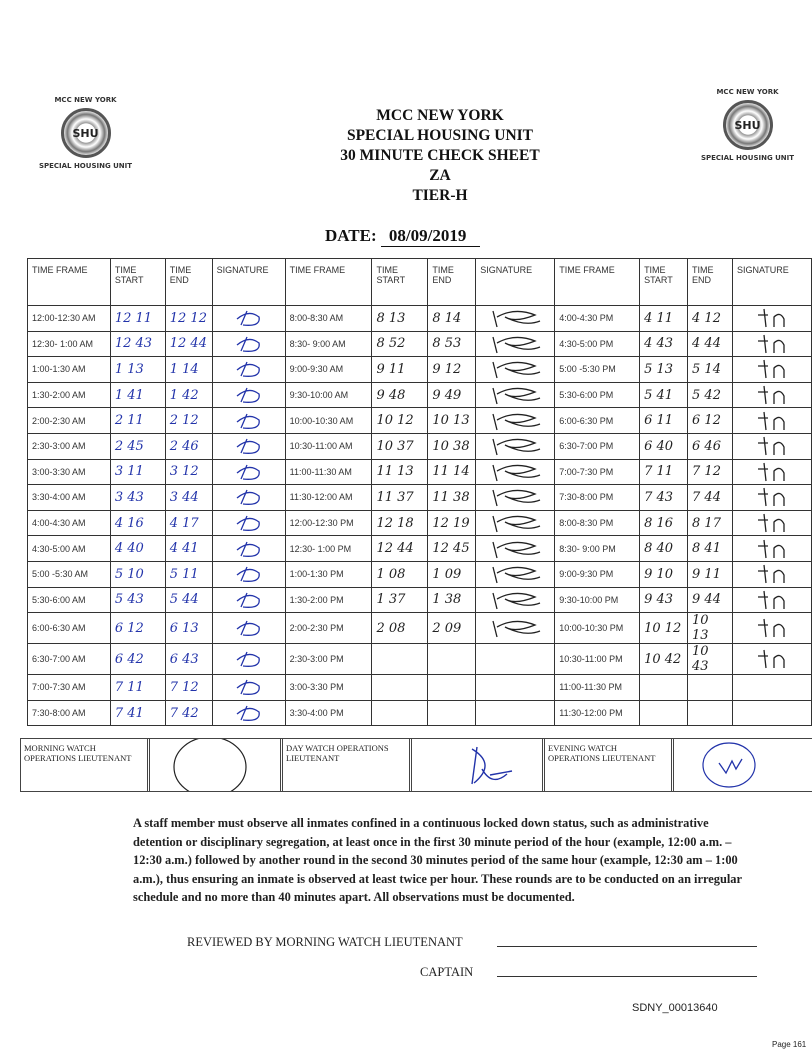  What do you see at coordinates (137, 574) in the screenshot?
I see `time-start-cell: 5 10` at bounding box center [137, 574].